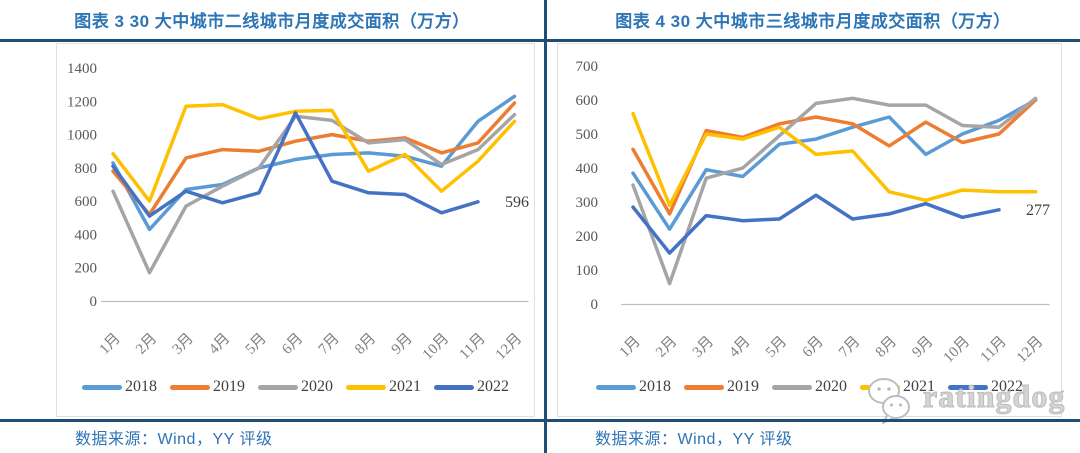 The image size is (1080, 453). I want to click on series-line-2019, so click(314, 159).